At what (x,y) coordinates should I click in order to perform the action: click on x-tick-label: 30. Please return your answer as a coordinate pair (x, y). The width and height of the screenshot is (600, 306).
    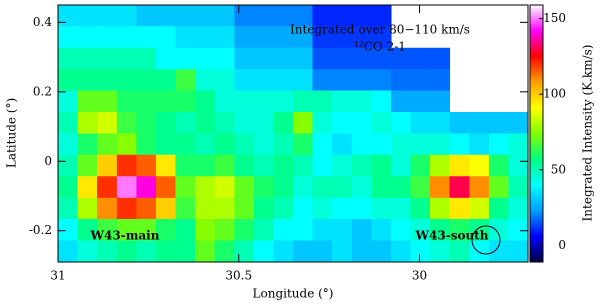
    Looking at the image, I should click on (419, 276).